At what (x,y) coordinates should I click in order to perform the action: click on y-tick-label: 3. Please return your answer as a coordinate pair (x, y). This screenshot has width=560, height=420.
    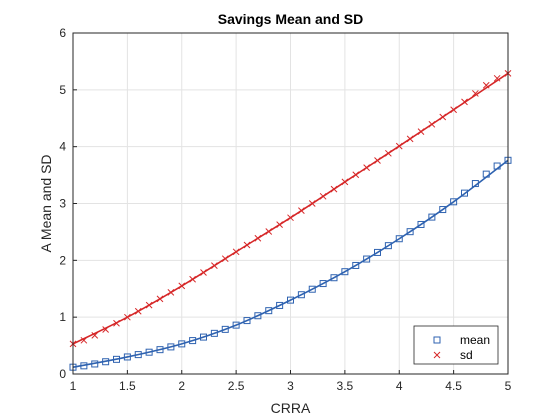
    Looking at the image, I should click on (62, 204).